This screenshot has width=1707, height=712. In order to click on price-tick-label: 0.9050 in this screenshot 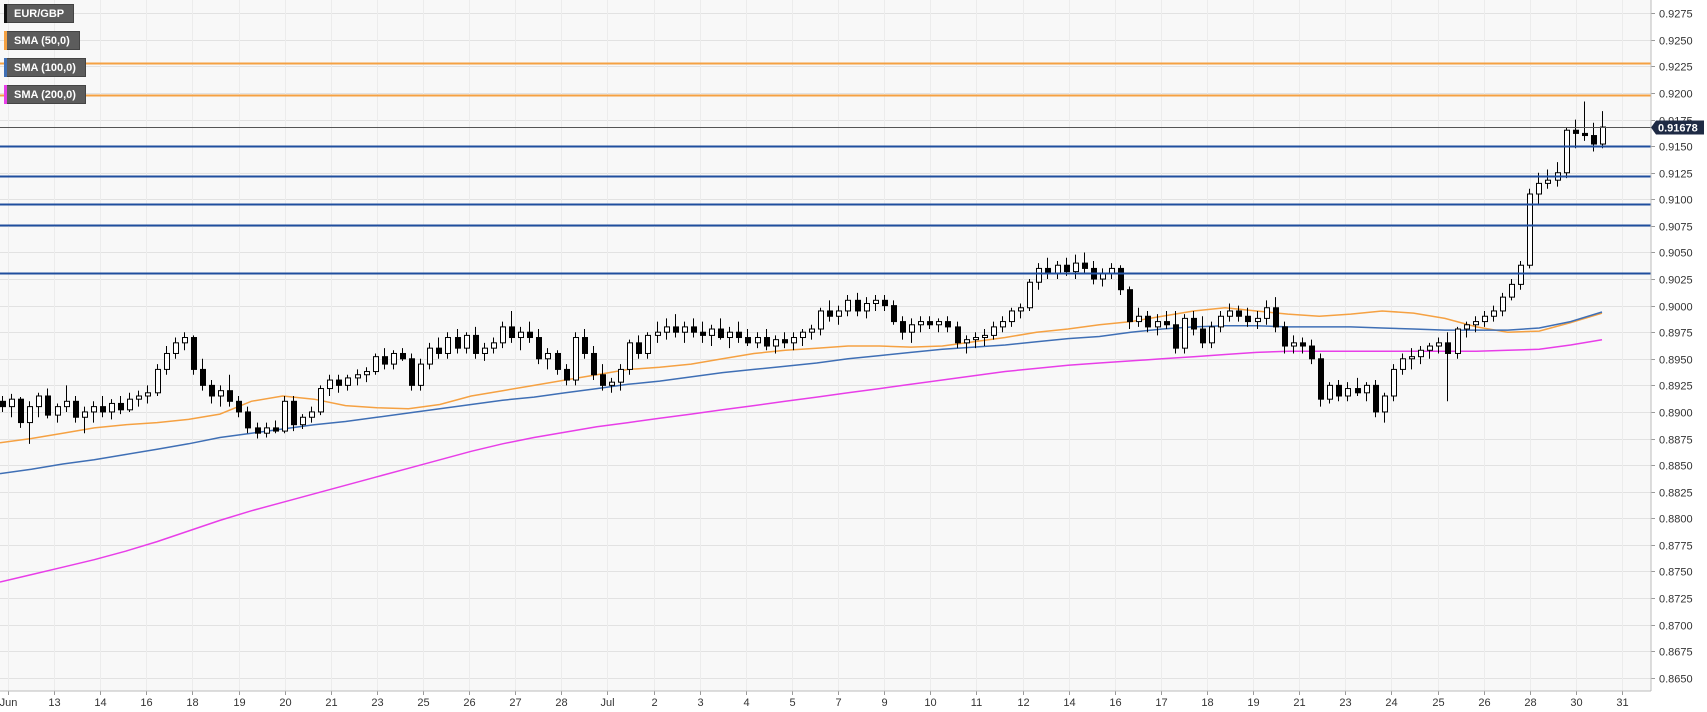, I will do `click(1676, 254)`.